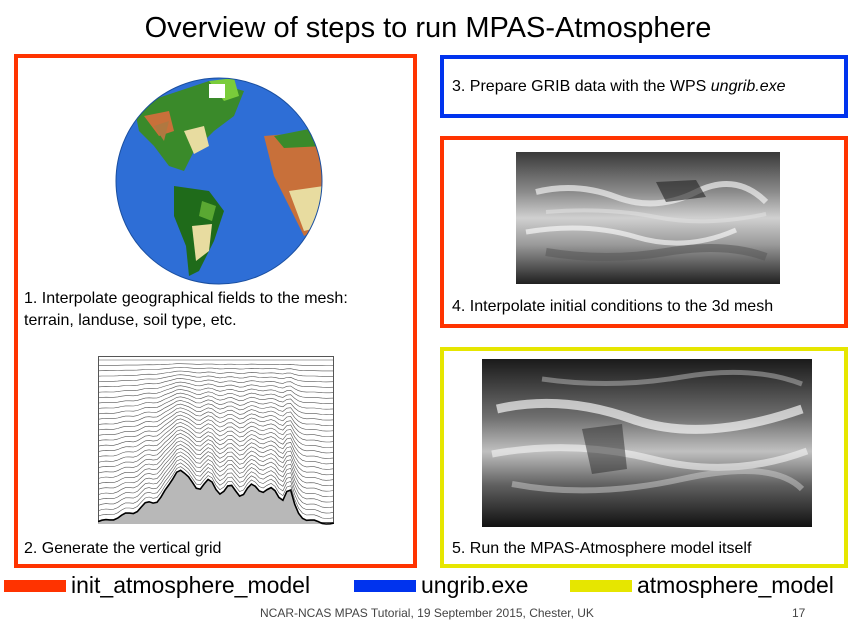  I want to click on slide-title: Overview of steps to run MPAS-Atmosphere, so click(428, 28).